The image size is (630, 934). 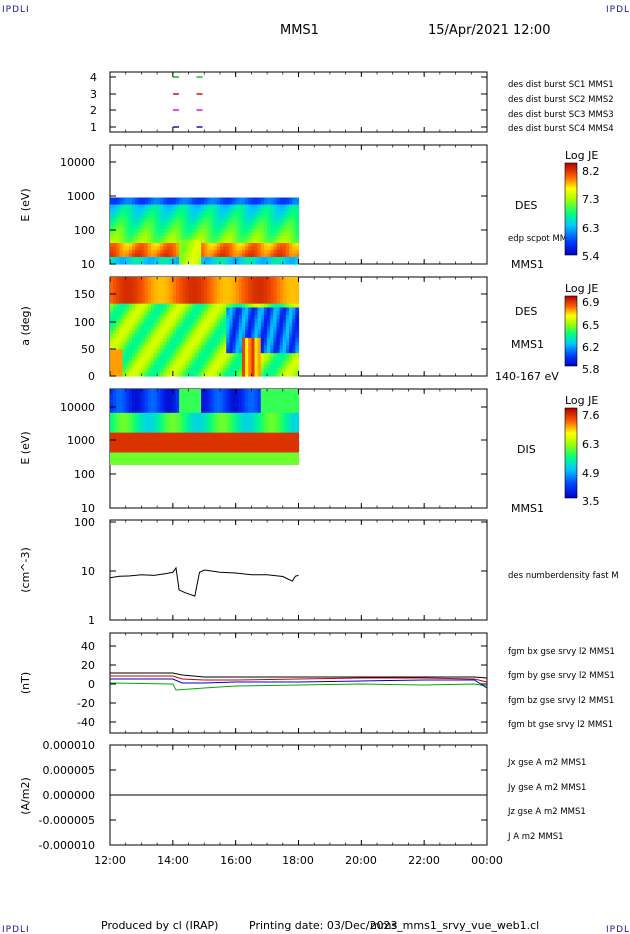 What do you see at coordinates (526, 205) in the screenshot?
I see `panel2-side-label: DES` at bounding box center [526, 205].